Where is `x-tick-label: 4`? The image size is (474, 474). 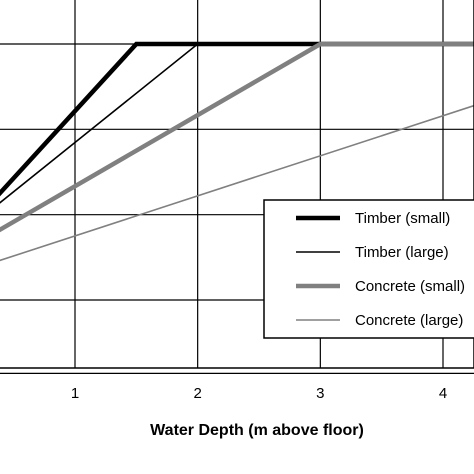
x-tick-label: 4 is located at coordinates (443, 393).